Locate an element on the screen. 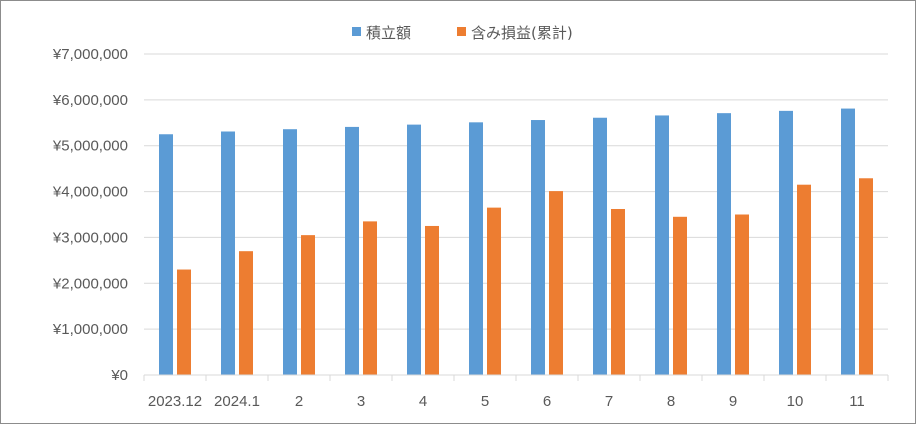  x-axis-ticks: 2023.12 2024.1 2 3 4 5 6 7 8 9 10 11 is located at coordinates (516, 392).